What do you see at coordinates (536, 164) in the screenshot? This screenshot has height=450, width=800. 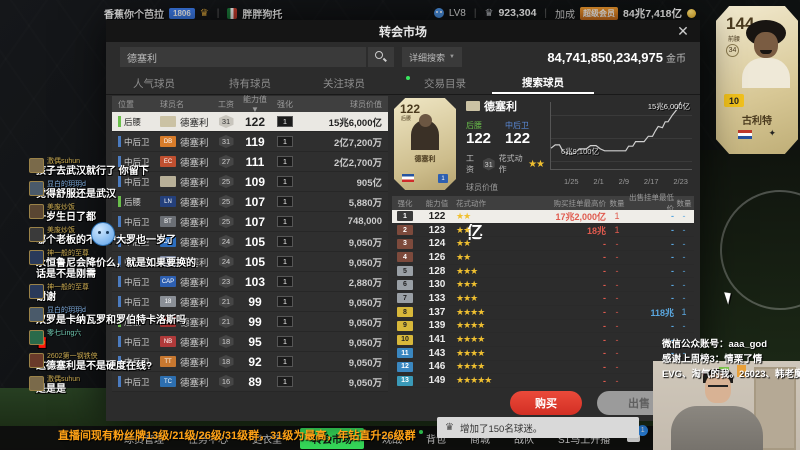 I see `skill-stars: ★★` at bounding box center [536, 164].